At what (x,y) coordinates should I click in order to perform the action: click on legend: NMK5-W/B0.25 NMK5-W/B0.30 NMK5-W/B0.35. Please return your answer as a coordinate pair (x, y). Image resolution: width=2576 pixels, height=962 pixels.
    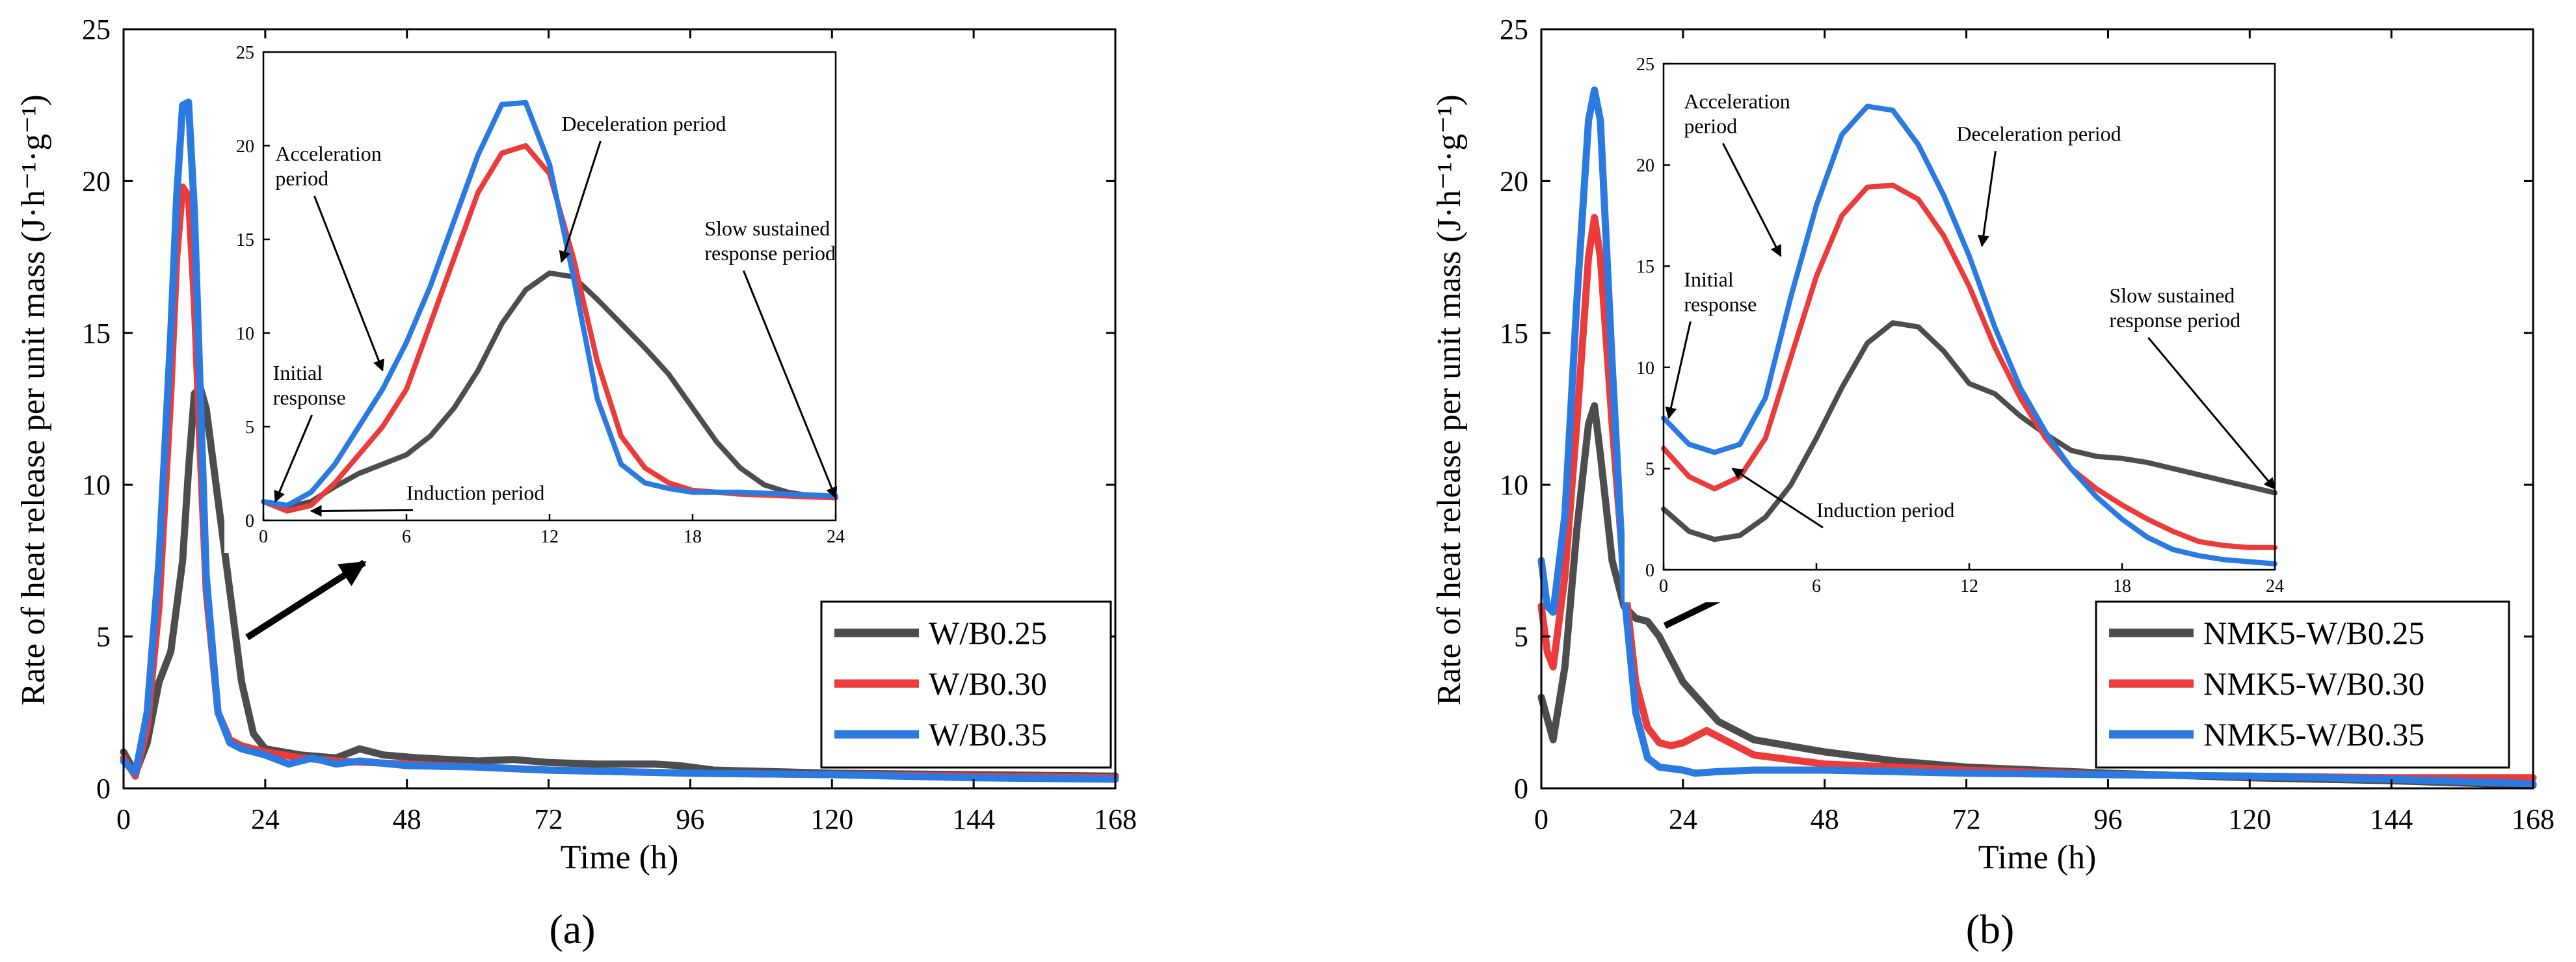
    Looking at the image, I should click on (2302, 684).